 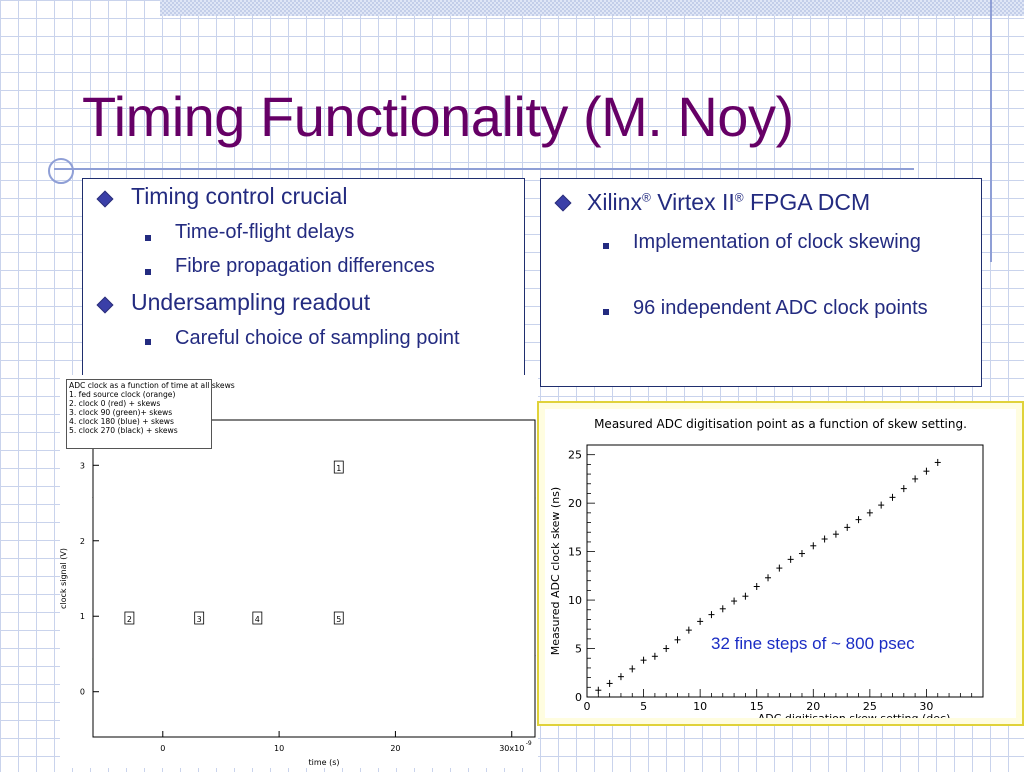 What do you see at coordinates (511, 748) in the screenshot?
I see `x-tick-label: 30x10` at bounding box center [511, 748].